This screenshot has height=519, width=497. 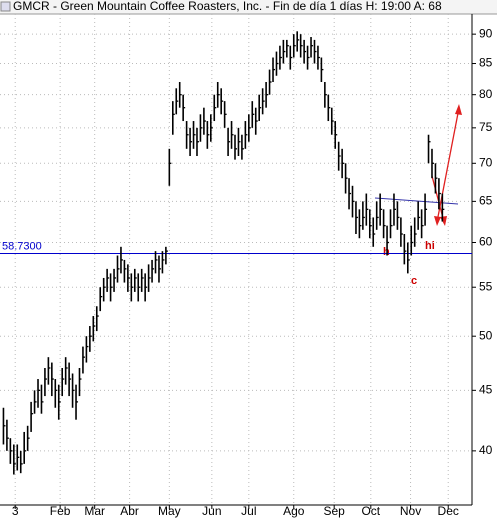 I want to click on title-bar, so click(x=248, y=7).